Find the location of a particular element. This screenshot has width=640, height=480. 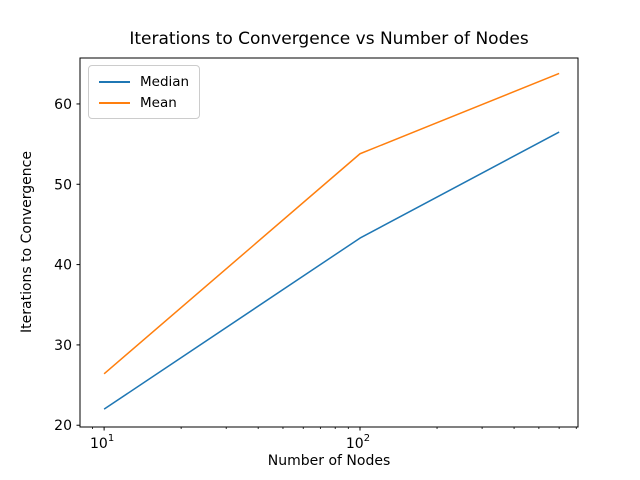

median-line-sample is located at coordinates (114, 81).